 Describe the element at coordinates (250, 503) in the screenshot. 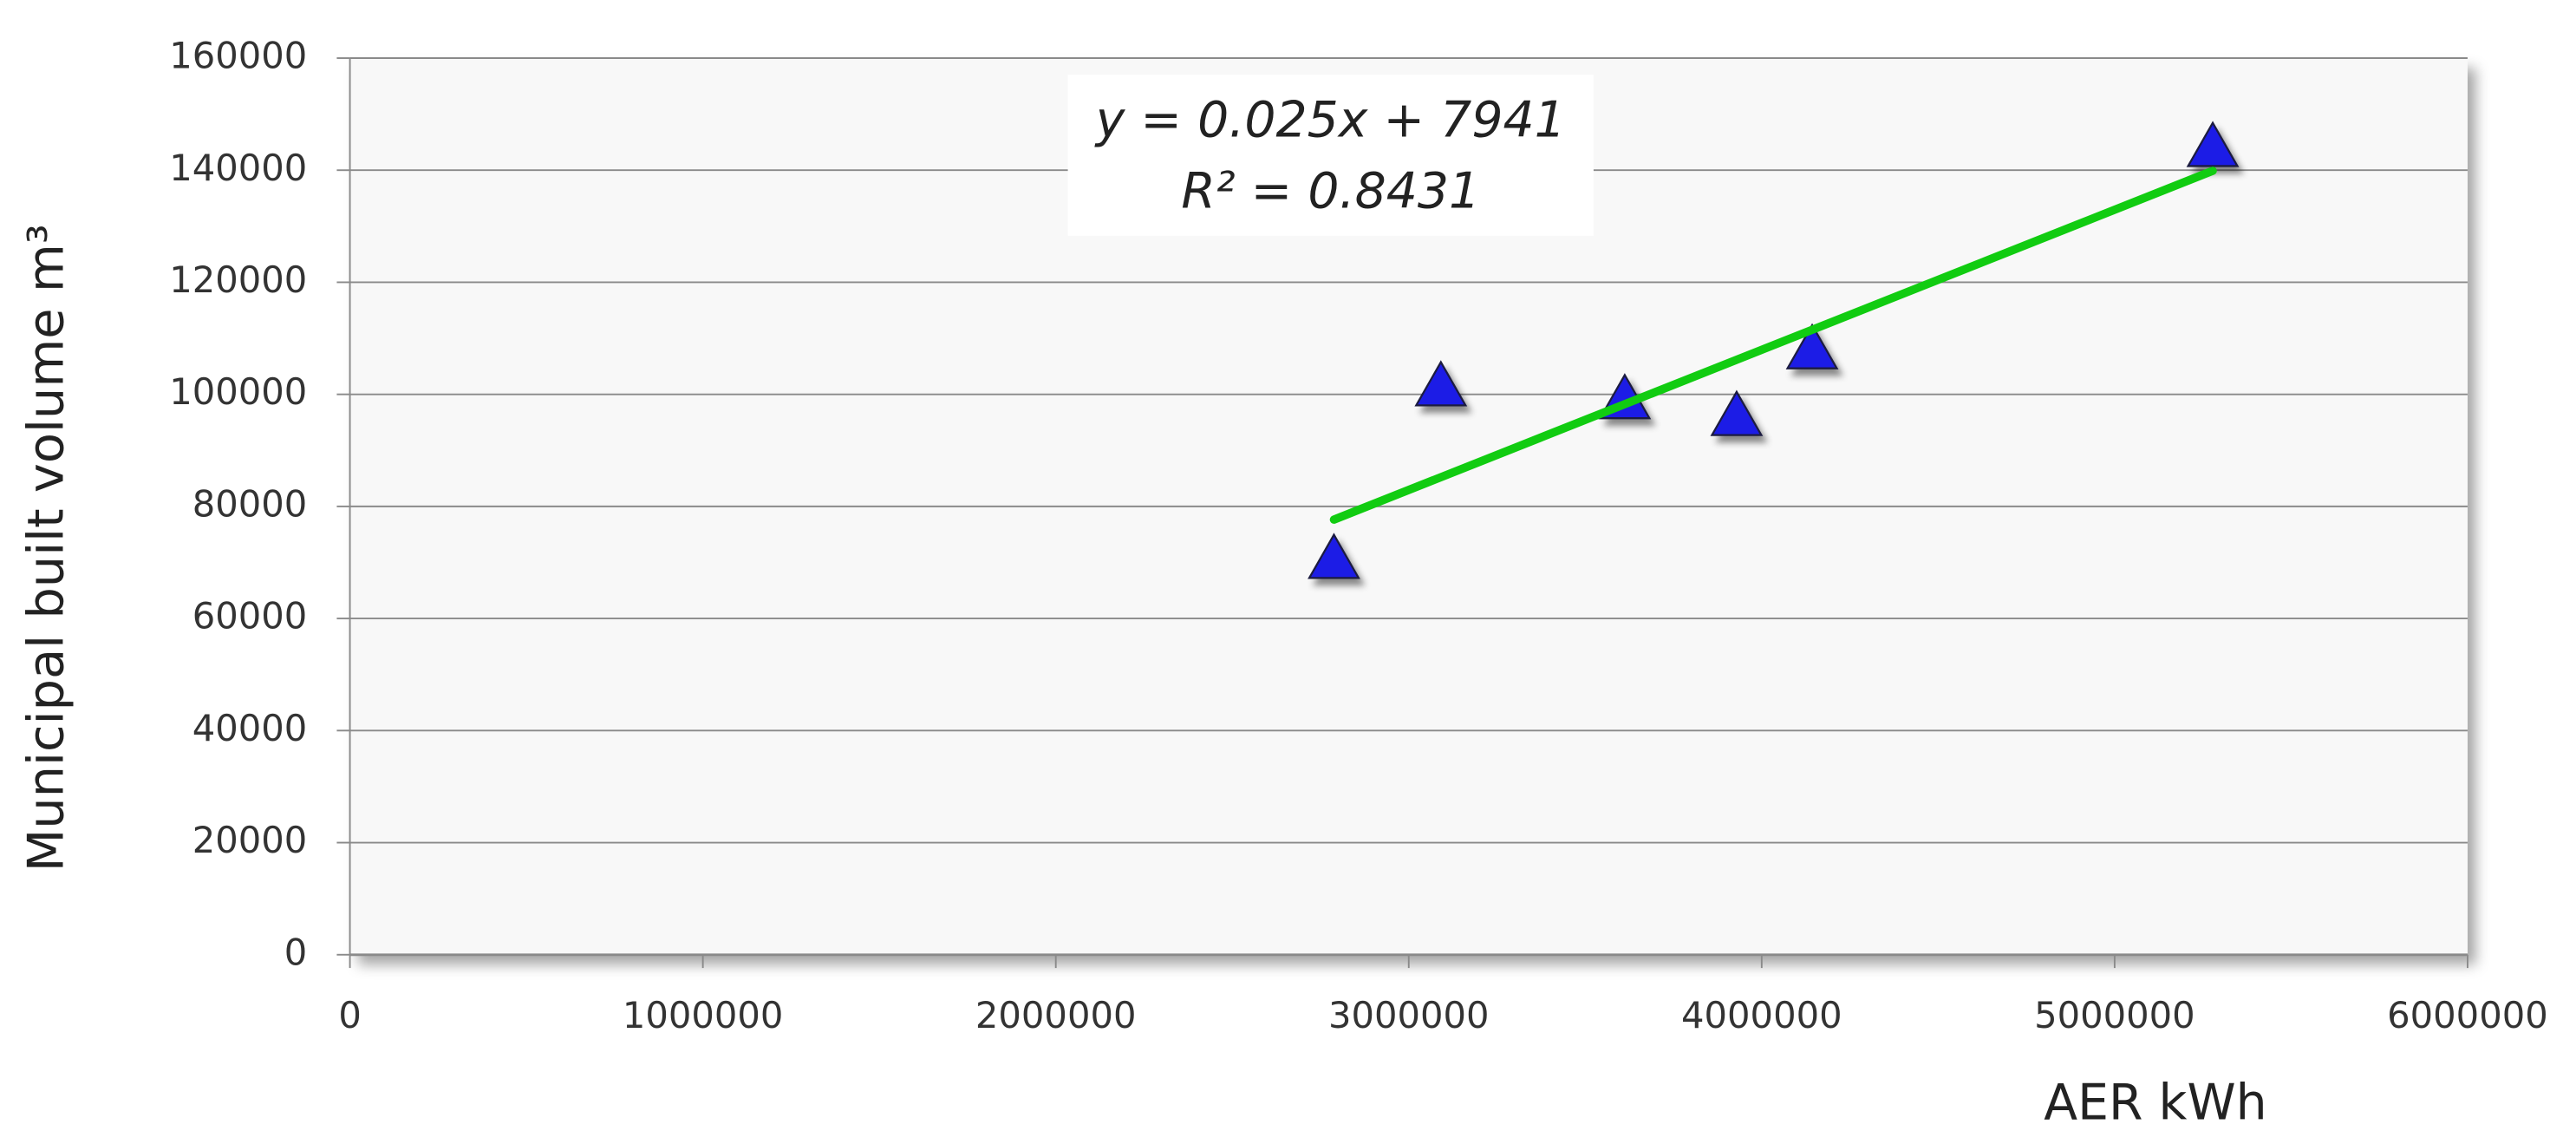

I see `y-tick-label: 80000` at that location.